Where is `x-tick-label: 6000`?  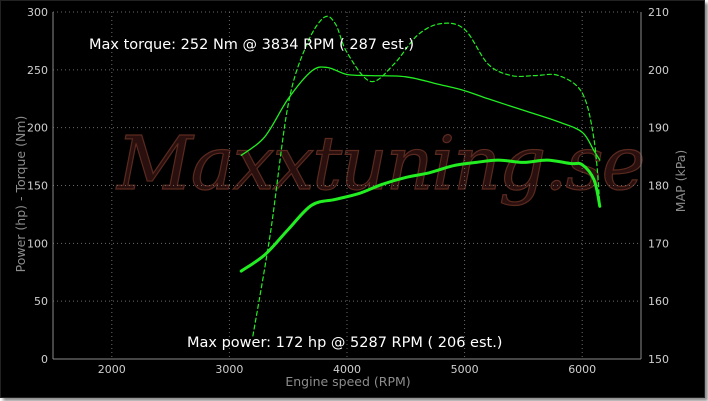 x-tick-label: 6000 is located at coordinates (582, 369).